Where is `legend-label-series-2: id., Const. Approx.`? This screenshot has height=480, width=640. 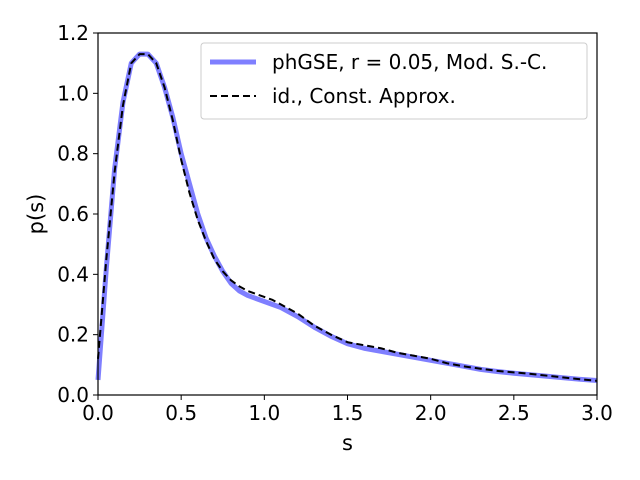
legend-label-series-2: id., Const. Approx. is located at coordinates (364, 96).